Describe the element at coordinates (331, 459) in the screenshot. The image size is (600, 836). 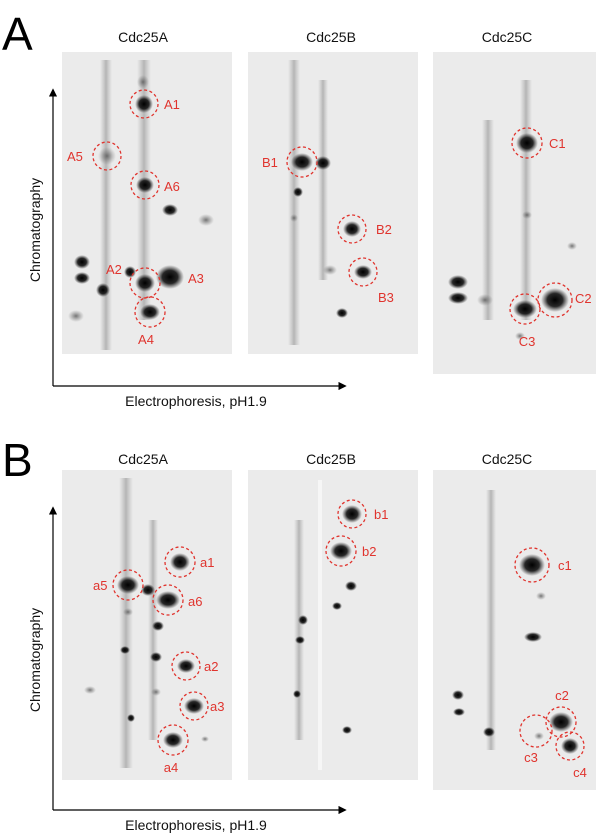
I see `column-title-cdc25b-b: Cdc25B` at that location.